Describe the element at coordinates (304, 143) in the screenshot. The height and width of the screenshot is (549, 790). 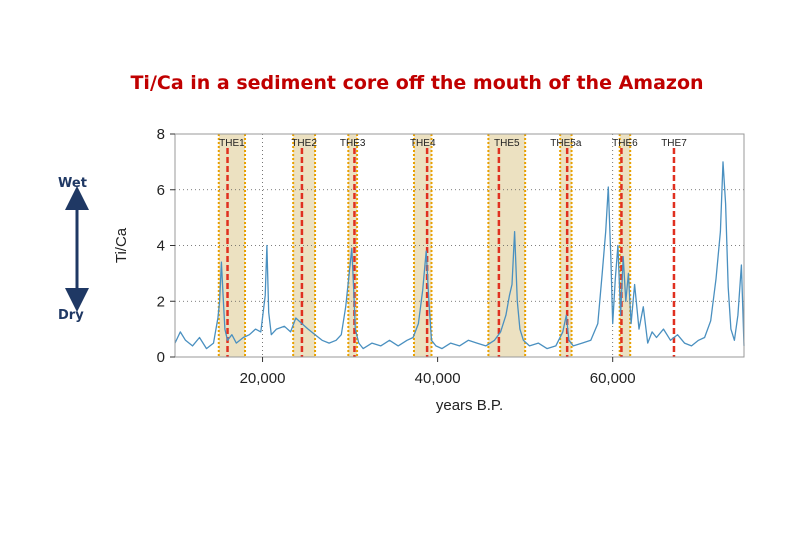
I see `event-label-the2: THE2` at that location.